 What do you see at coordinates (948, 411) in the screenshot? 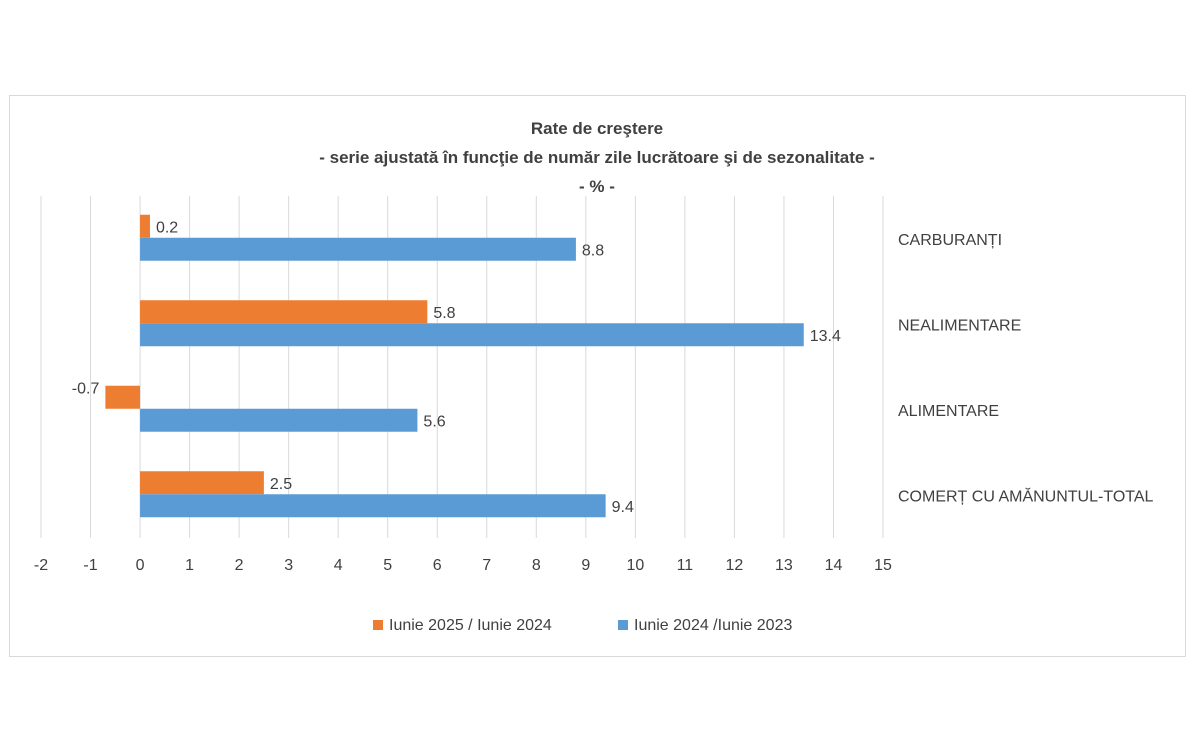
I see `category-label: ALIMENTARE` at bounding box center [948, 411].